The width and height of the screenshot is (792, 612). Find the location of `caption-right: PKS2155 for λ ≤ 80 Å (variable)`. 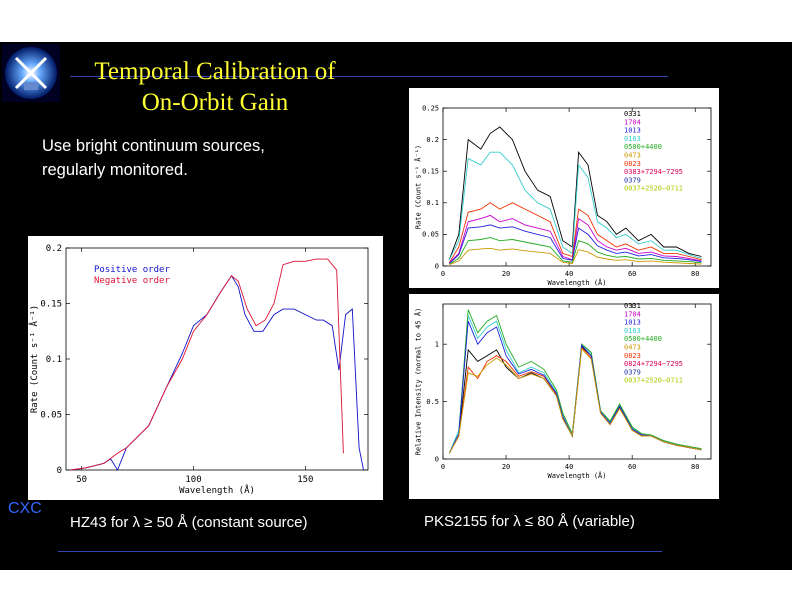

caption-right: PKS2155 for λ ≤ 80 Å (variable) is located at coordinates (529, 521).